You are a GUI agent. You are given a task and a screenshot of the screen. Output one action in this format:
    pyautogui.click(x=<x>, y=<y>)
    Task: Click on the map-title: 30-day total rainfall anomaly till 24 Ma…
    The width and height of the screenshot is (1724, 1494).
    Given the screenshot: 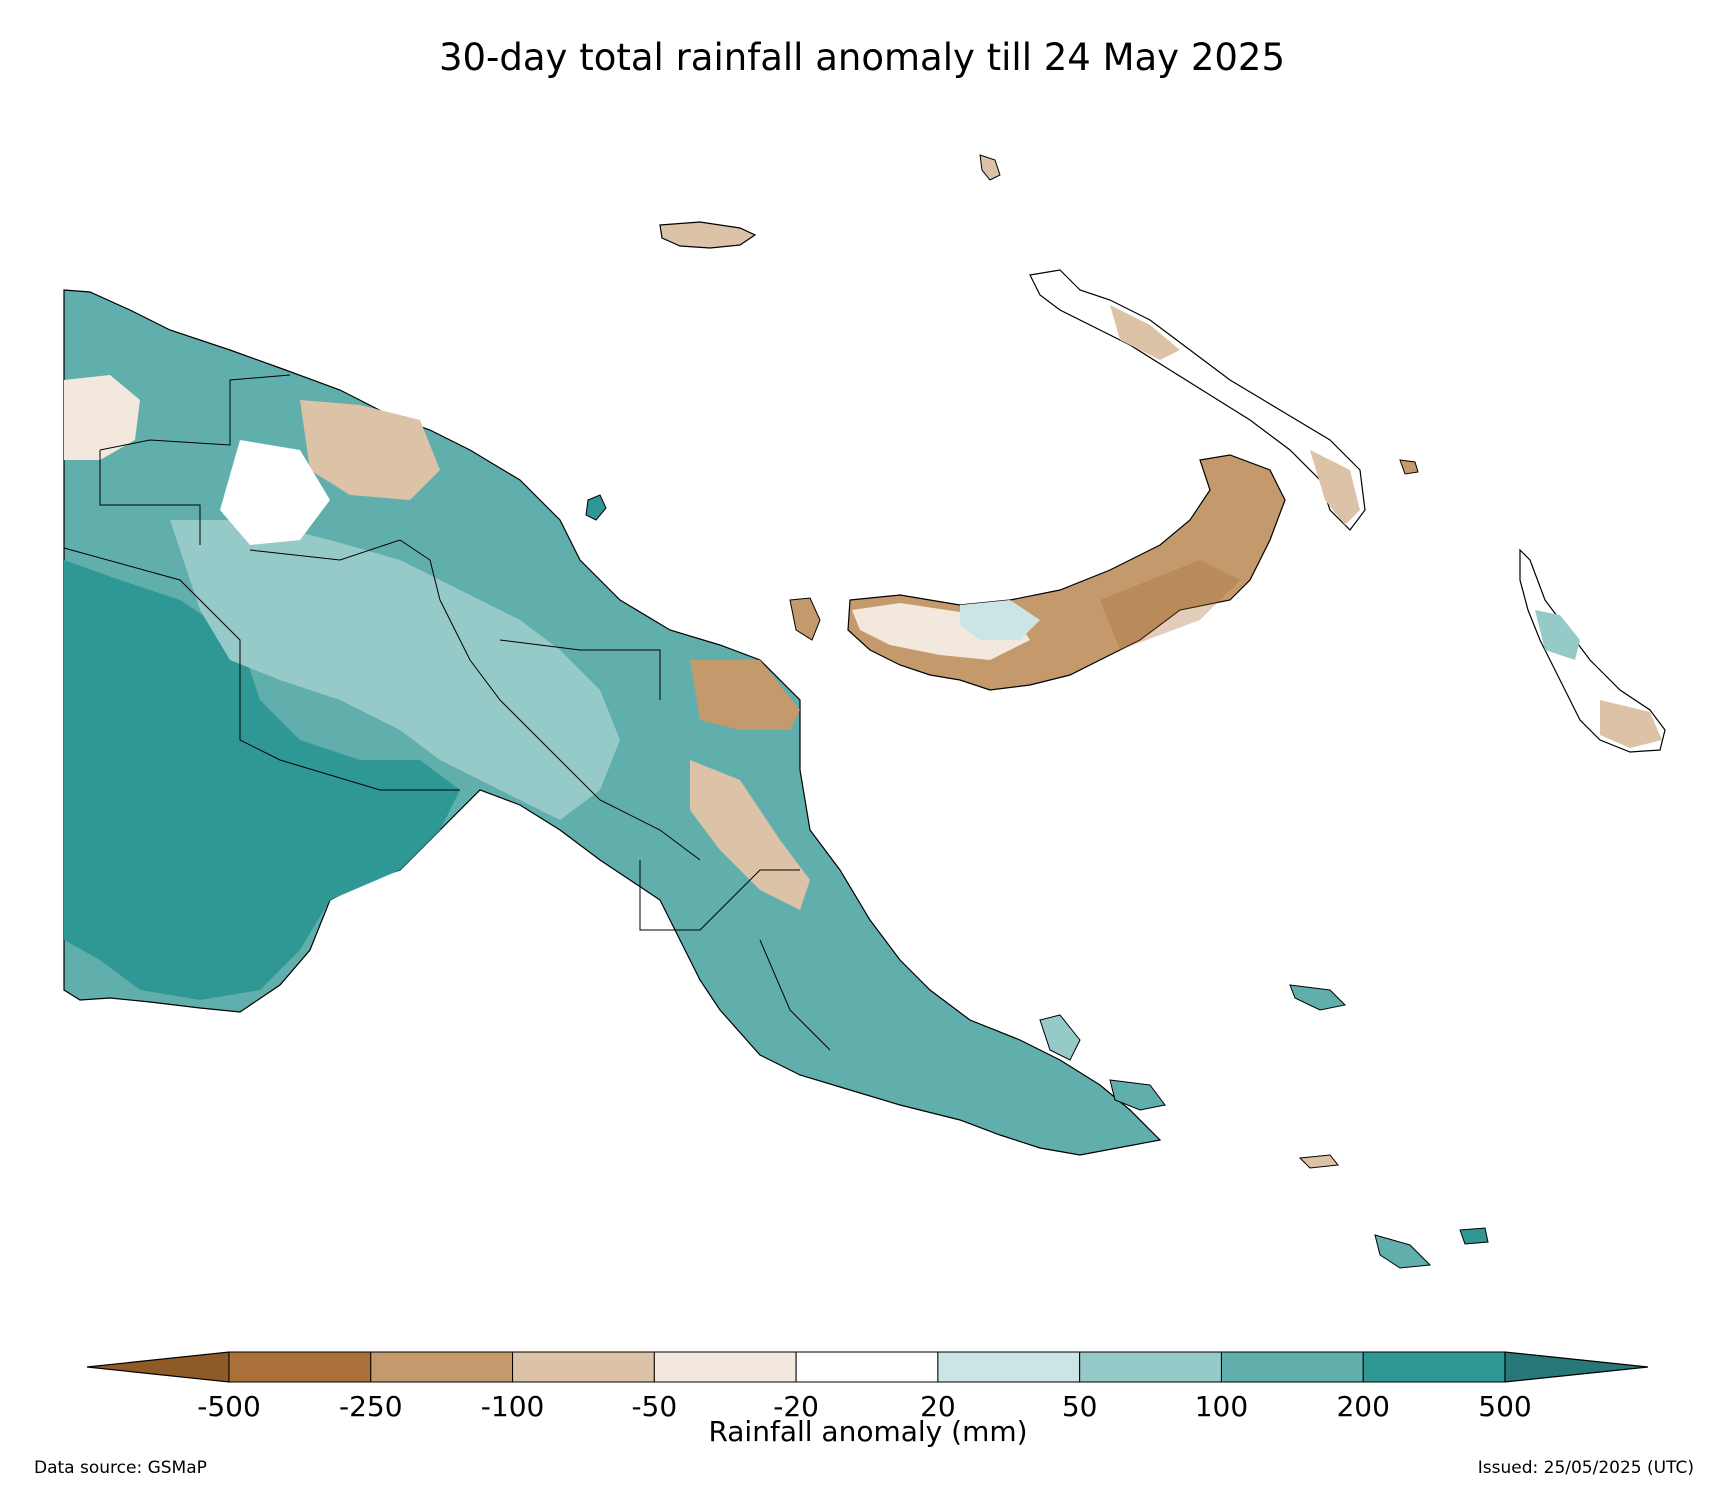 What is the action you would take?
    pyautogui.click(x=862, y=57)
    